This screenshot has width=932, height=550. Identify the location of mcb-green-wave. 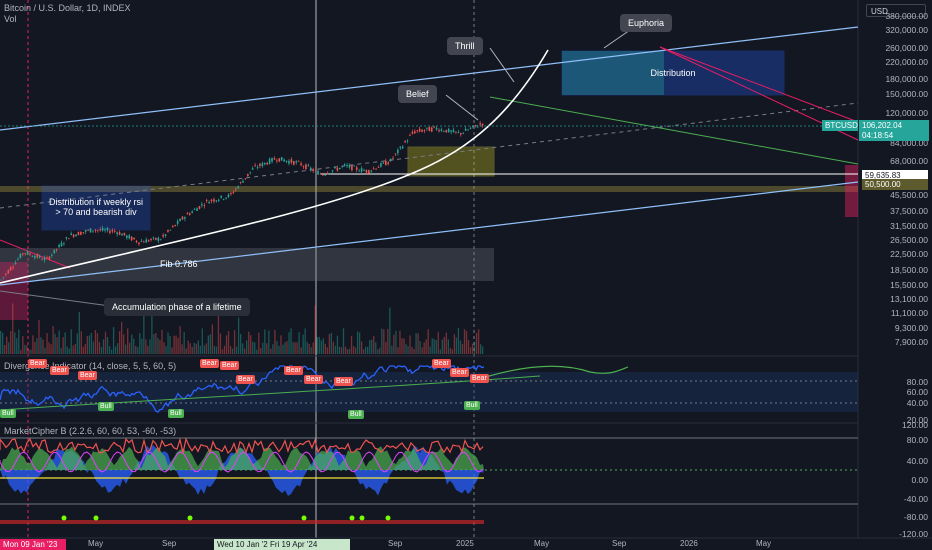
(242, 458).